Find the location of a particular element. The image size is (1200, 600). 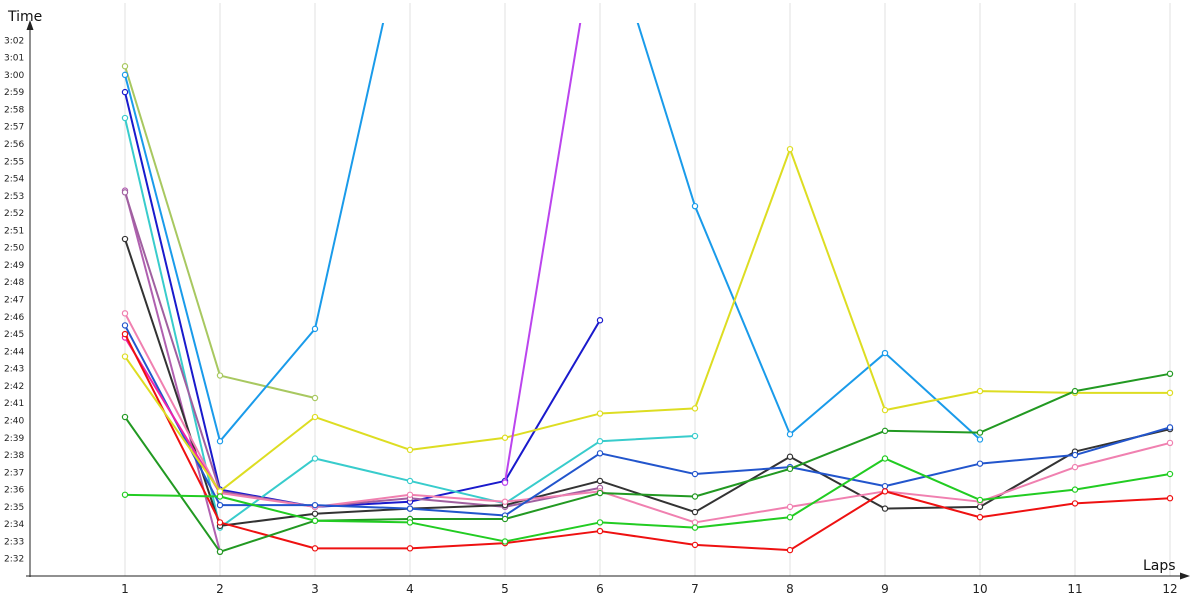

y-tick-label: 2:53 is located at coordinates (14, 197).